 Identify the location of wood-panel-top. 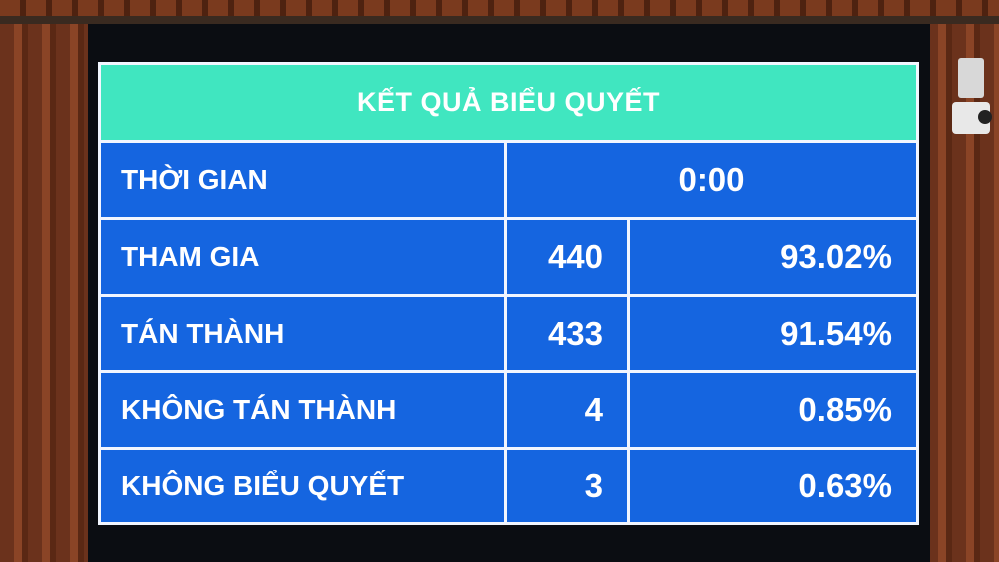
(499, 8).